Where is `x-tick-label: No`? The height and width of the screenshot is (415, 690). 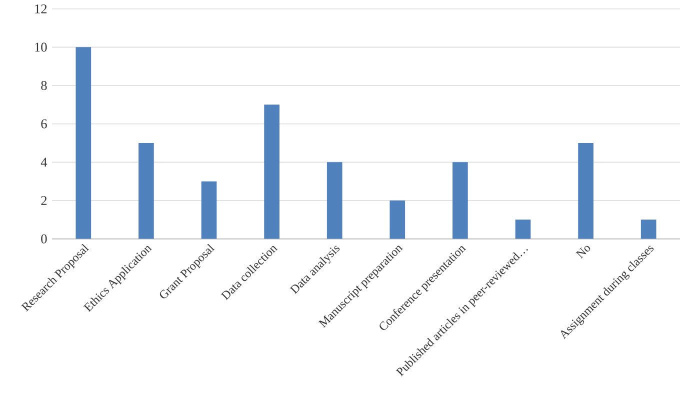
x-tick-label: No is located at coordinates (583, 252).